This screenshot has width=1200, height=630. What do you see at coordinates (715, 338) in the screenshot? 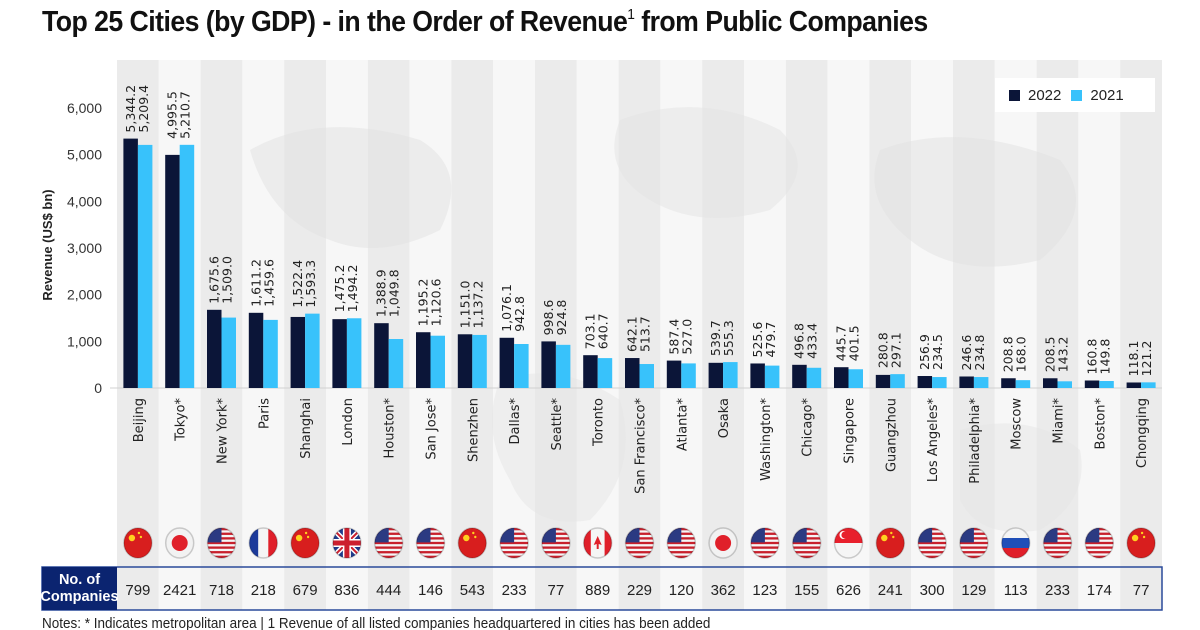
I see `value-label-2022: 539.7` at bounding box center [715, 338].